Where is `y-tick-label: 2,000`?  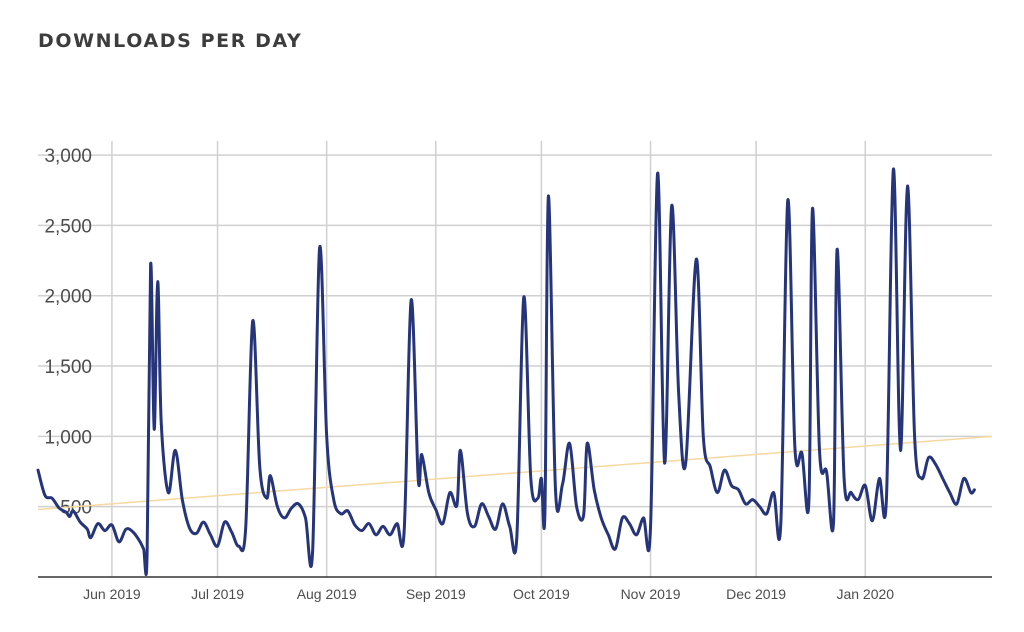
y-tick-label: 2,000 is located at coordinates (68, 297).